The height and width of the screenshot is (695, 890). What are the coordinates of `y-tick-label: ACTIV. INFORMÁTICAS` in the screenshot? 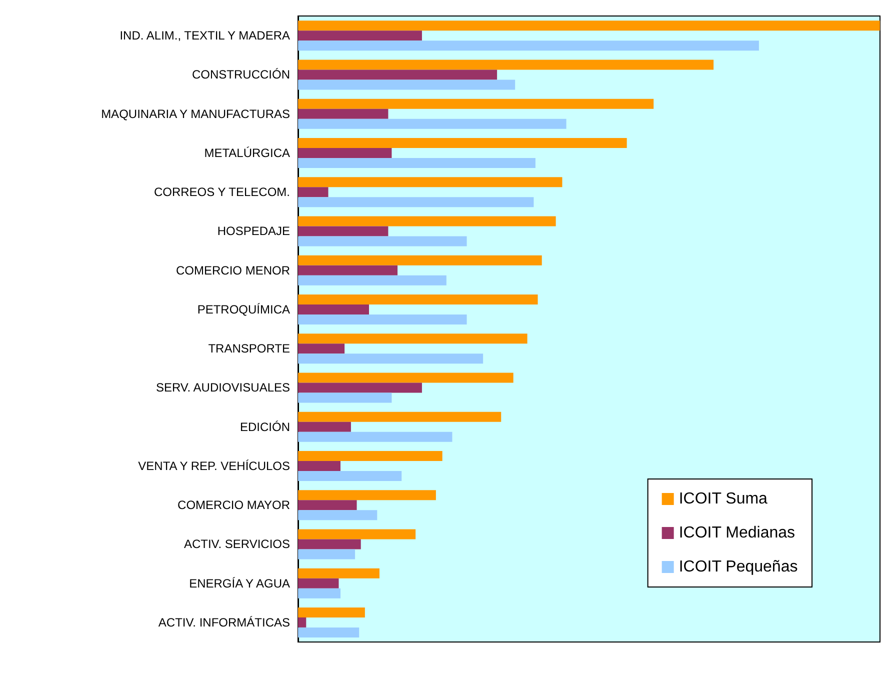 It's located at (224, 622).